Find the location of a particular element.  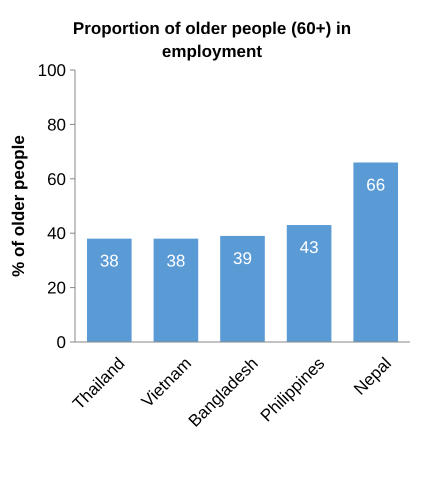

y-axis-title: % of older people is located at coordinates (18, 206).